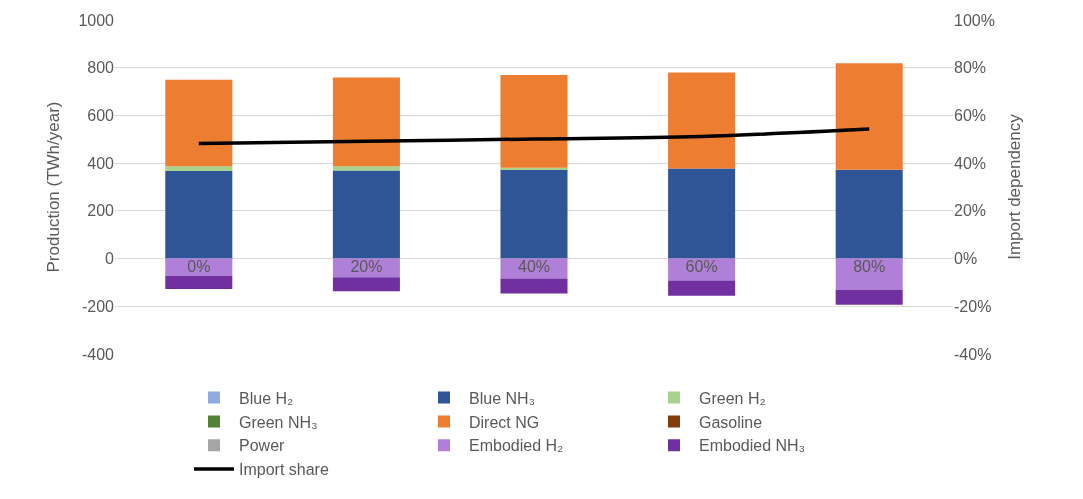 This screenshot has height=499, width=1083. What do you see at coordinates (101, 68) in the screenshot?
I see `y-tick-label: 800` at bounding box center [101, 68].